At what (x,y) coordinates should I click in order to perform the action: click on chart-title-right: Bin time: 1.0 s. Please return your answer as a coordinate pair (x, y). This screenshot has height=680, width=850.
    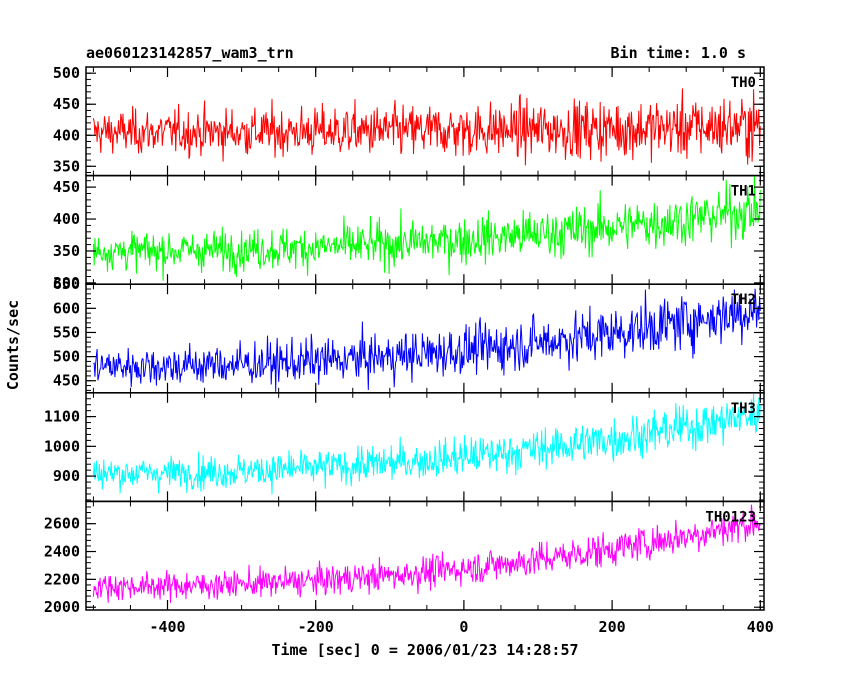
    Looking at the image, I should click on (678, 53).